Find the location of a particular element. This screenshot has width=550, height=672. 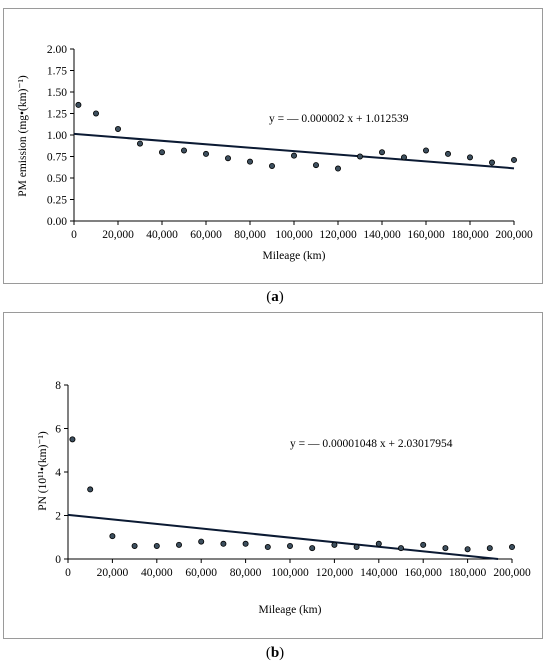

caption-b-letter: b is located at coordinates (275, 653).